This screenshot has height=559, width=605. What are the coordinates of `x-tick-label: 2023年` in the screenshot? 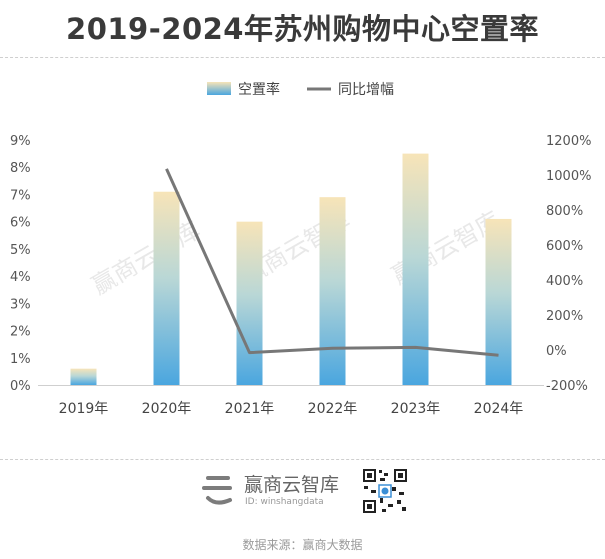 It's located at (416, 409).